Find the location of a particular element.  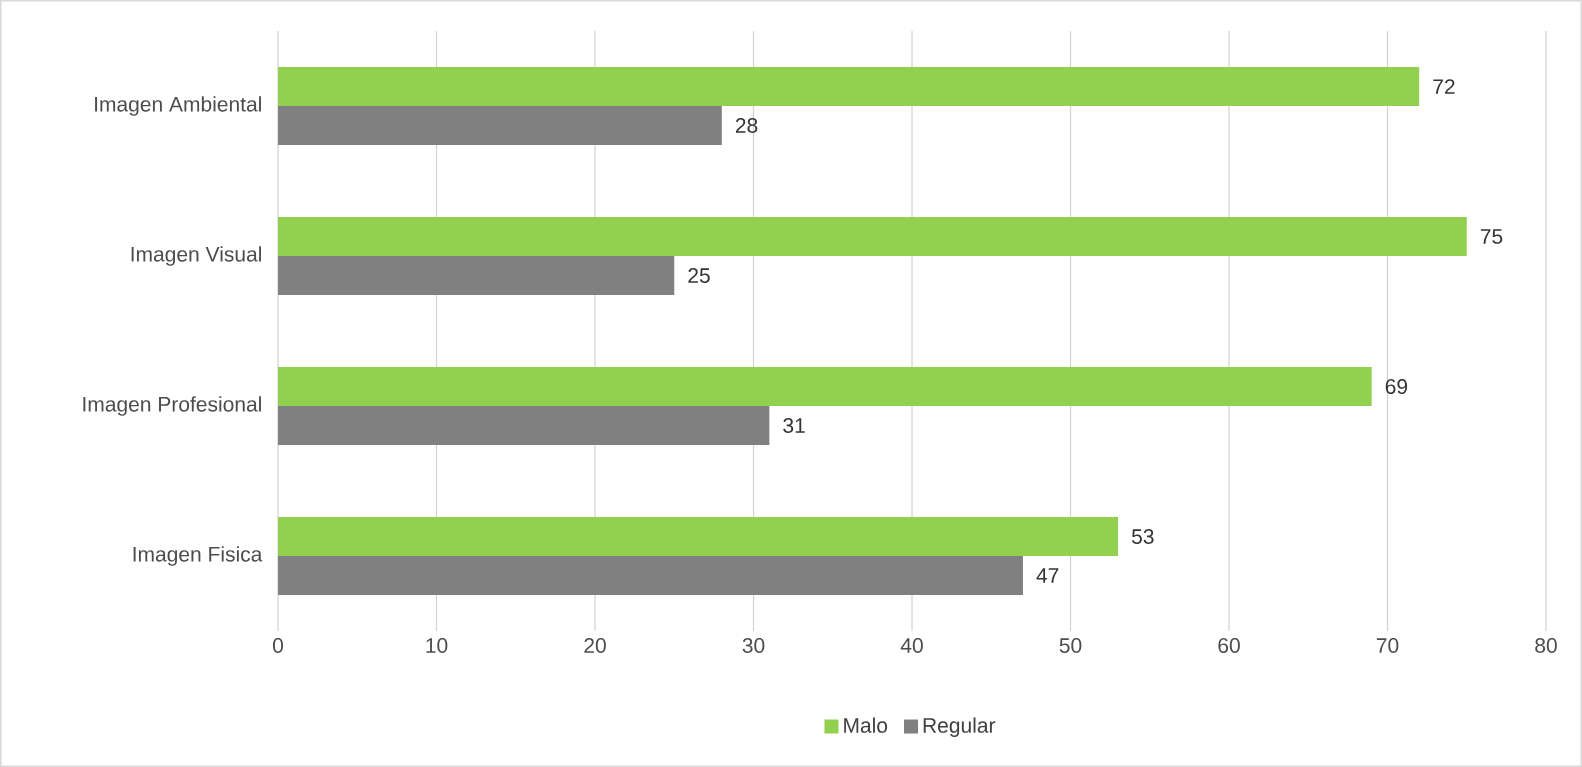

y-tick-label: Imagen Fisica is located at coordinates (198, 556).